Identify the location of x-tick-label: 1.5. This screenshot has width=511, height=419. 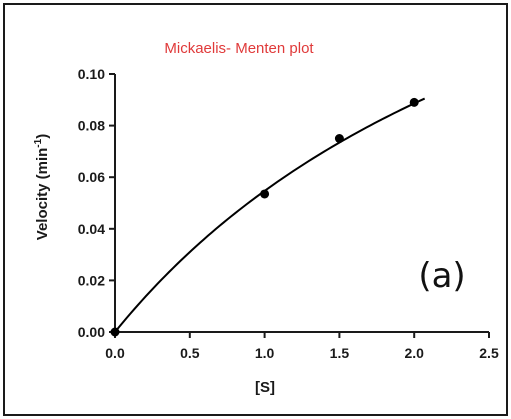
(340, 353).